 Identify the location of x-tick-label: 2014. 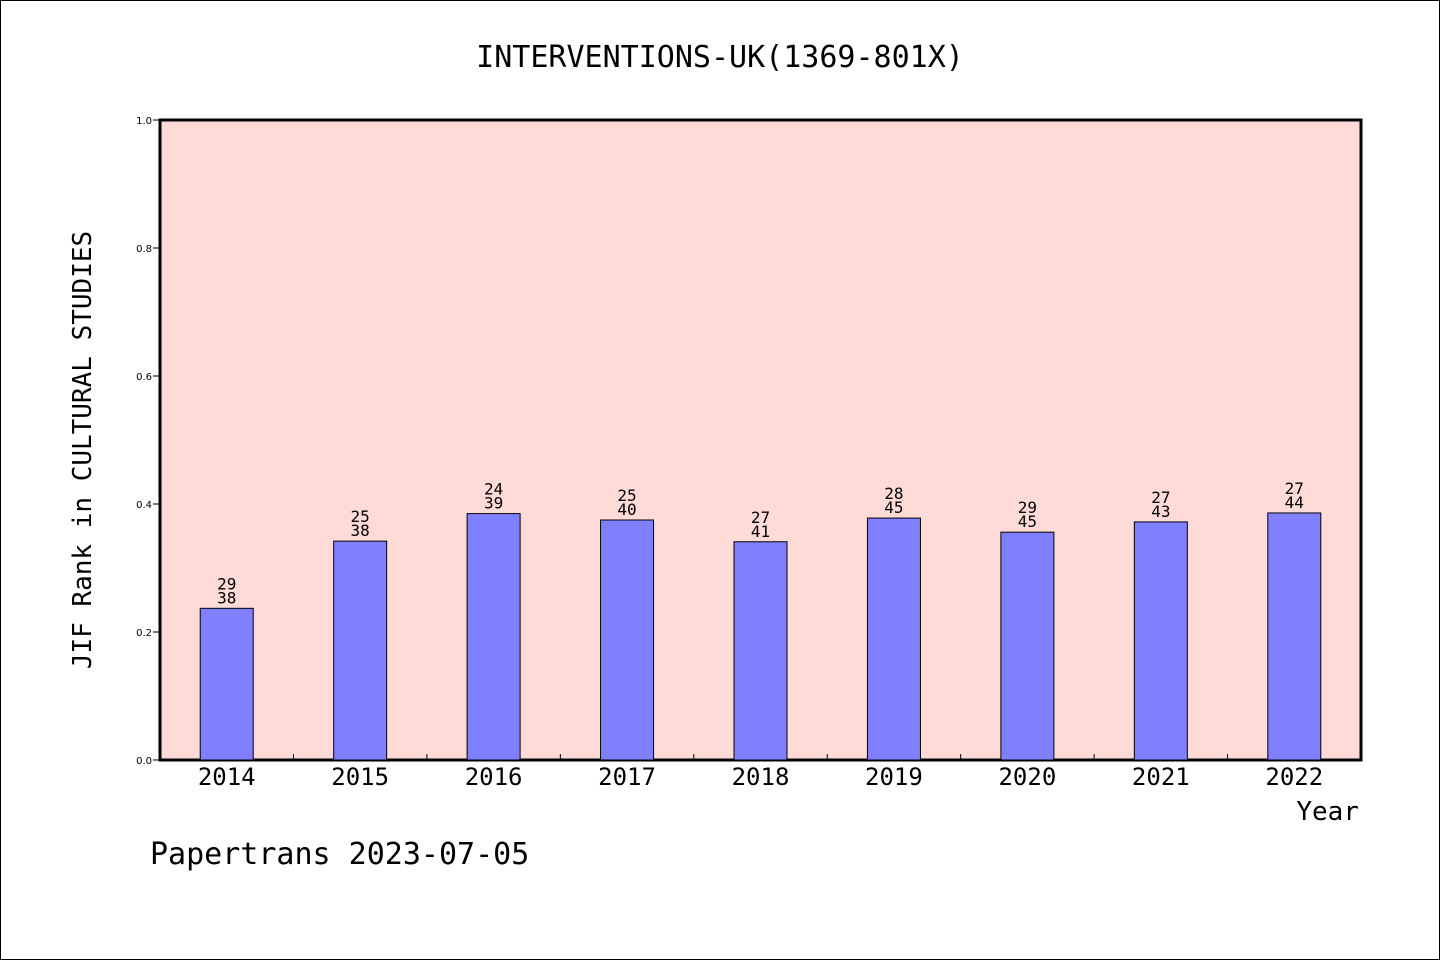
(227, 777).